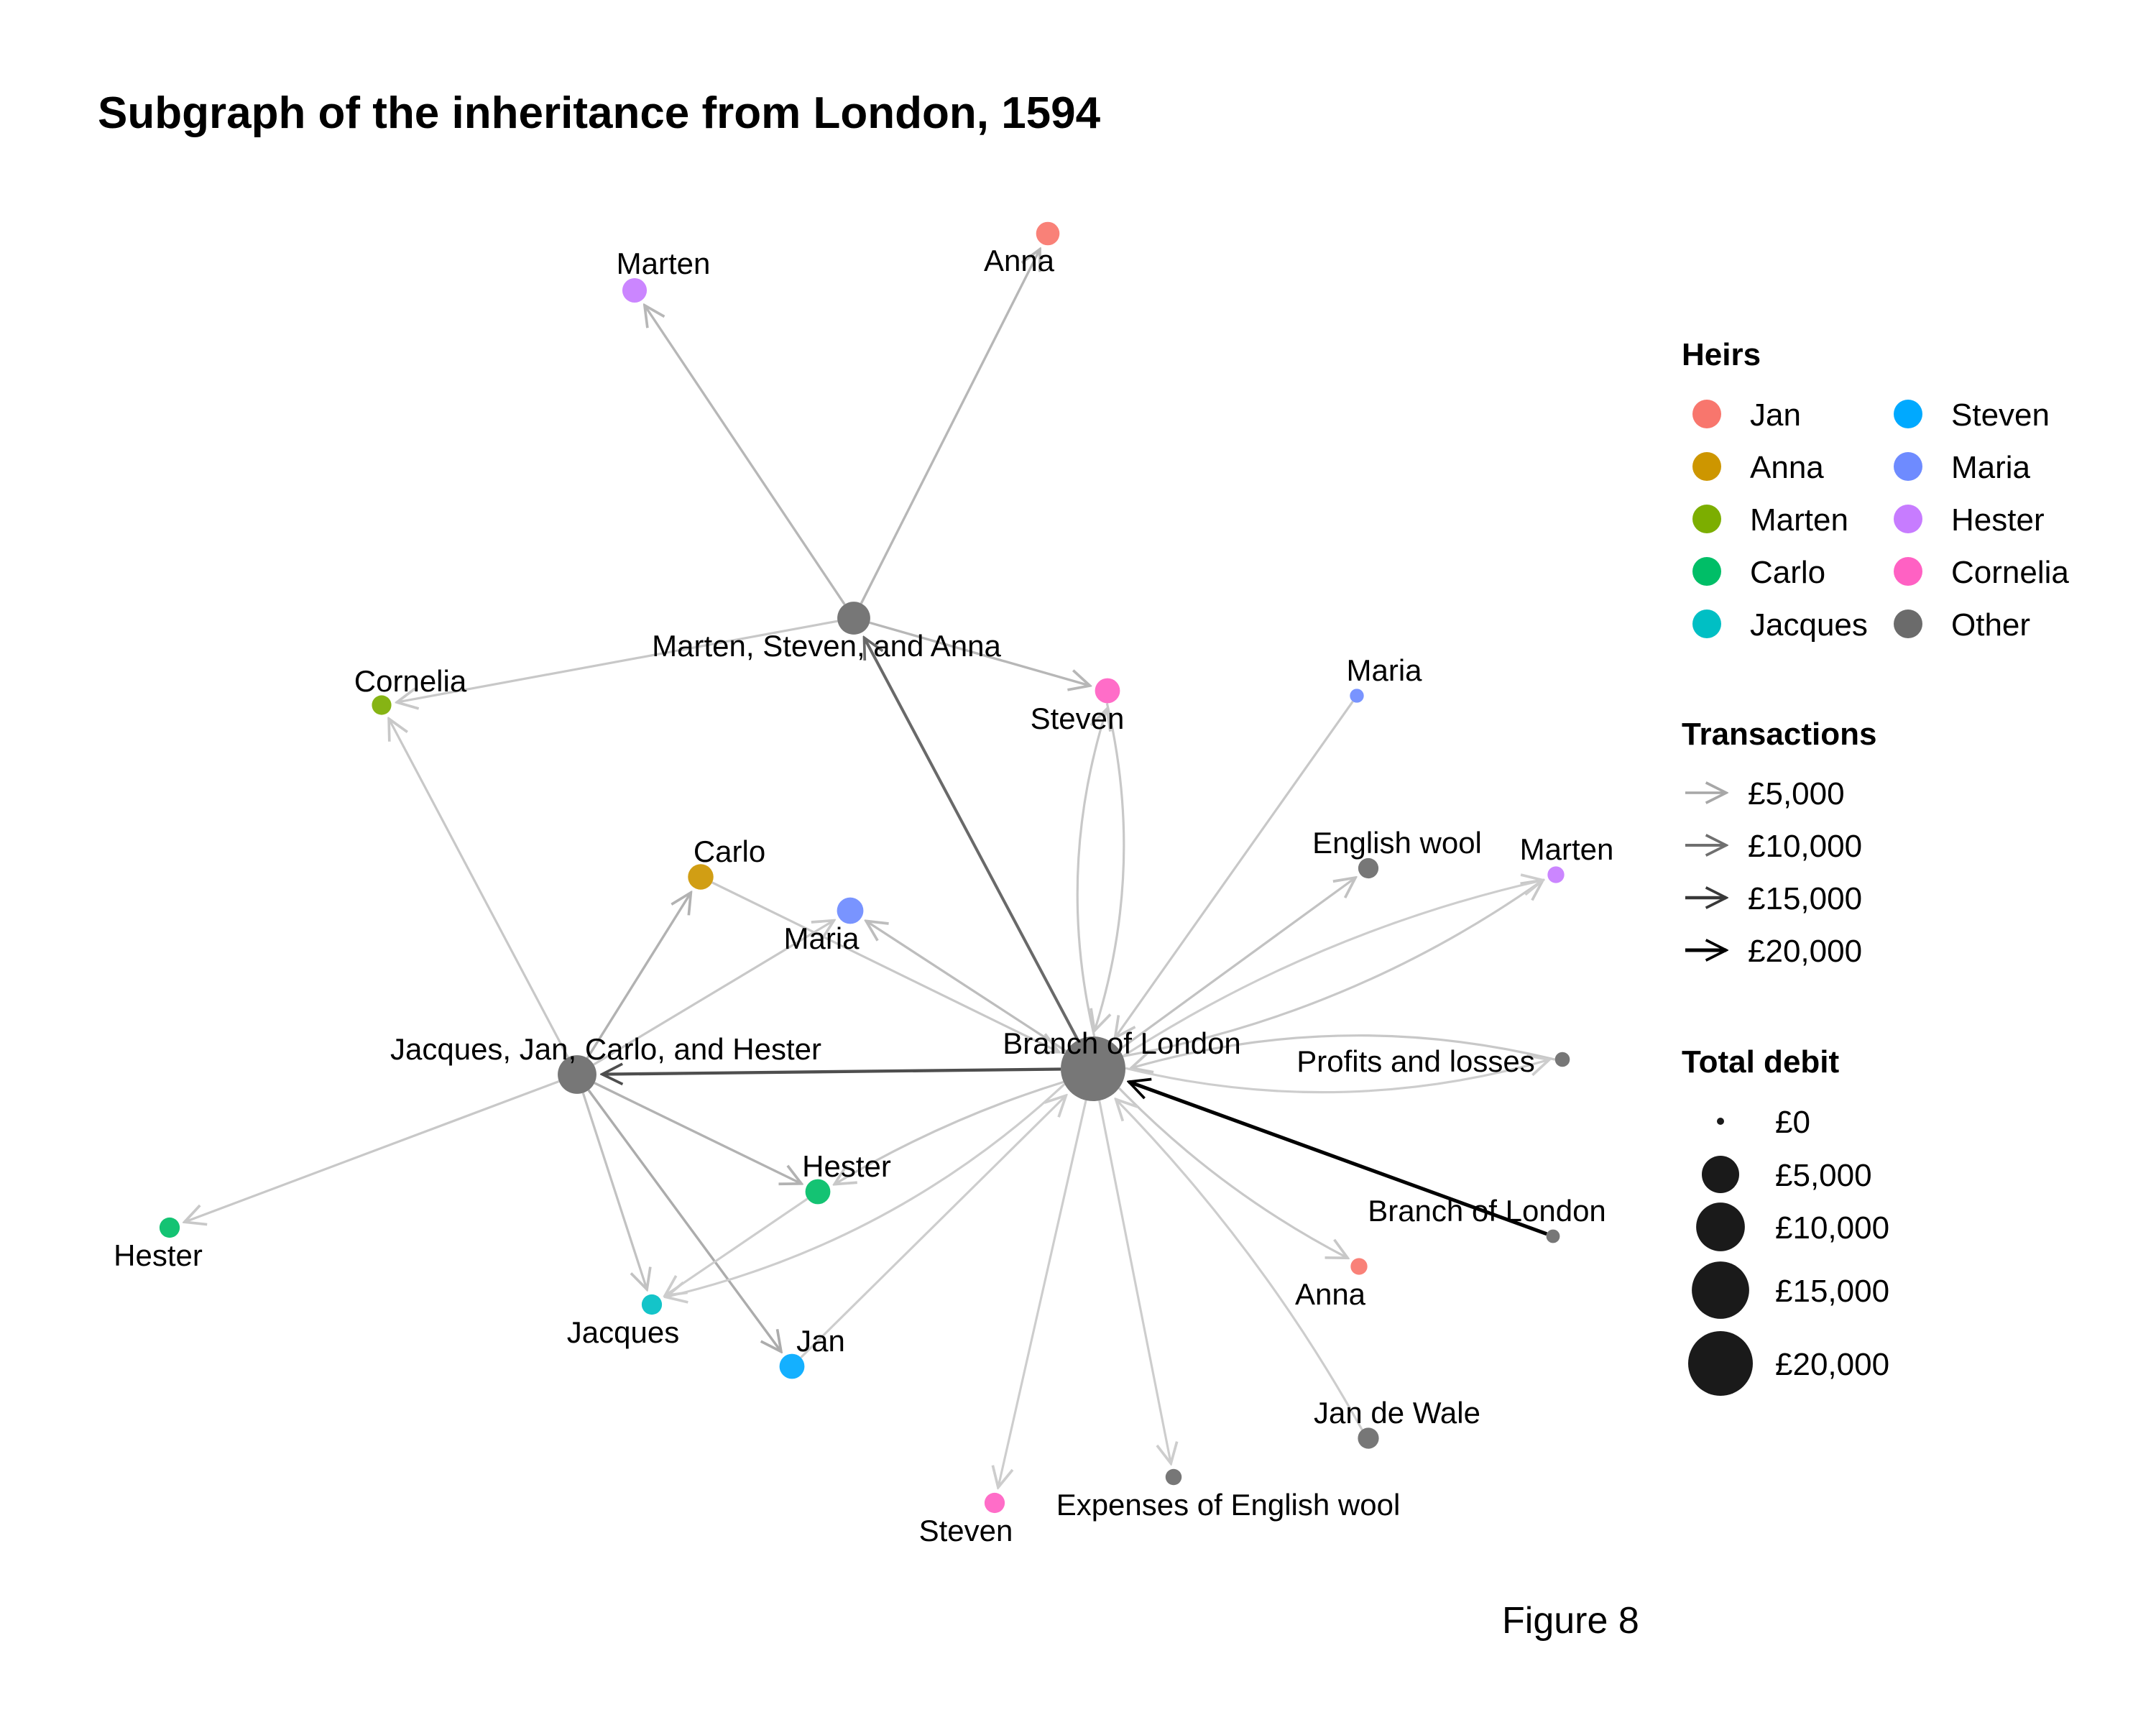  What do you see at coordinates (792, 1366) in the screenshot?
I see `node-jan` at bounding box center [792, 1366].